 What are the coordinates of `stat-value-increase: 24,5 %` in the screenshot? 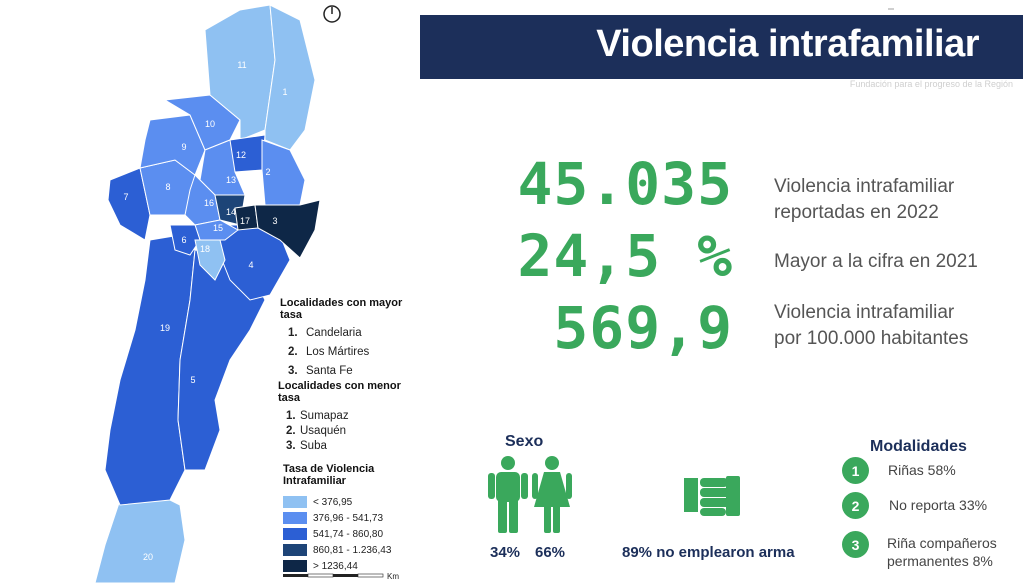 It's located at (625, 256).